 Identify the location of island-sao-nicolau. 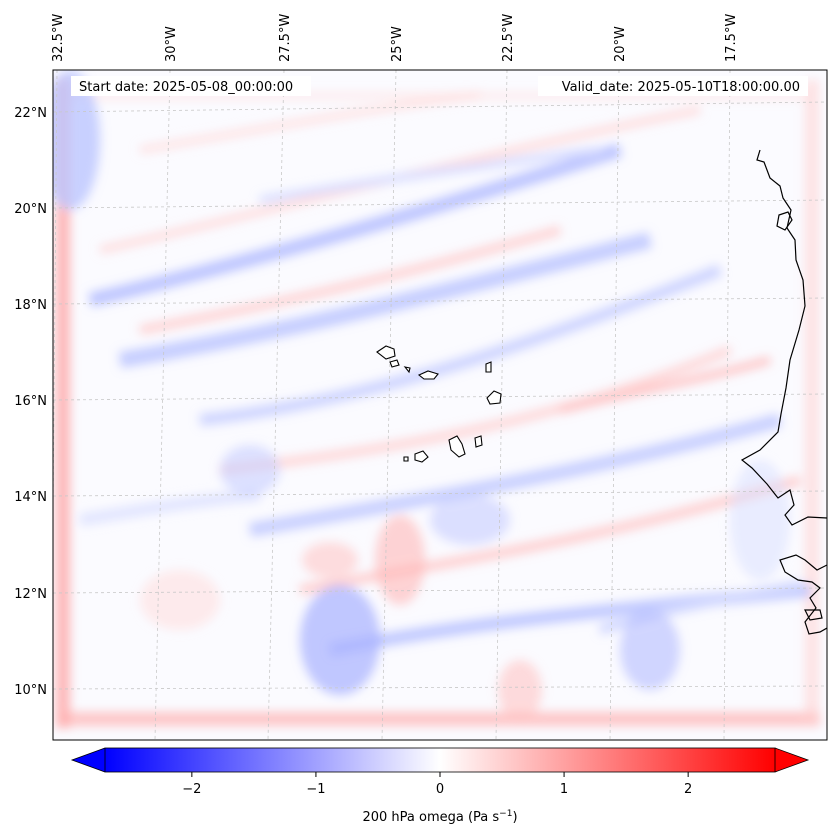
(428, 375).